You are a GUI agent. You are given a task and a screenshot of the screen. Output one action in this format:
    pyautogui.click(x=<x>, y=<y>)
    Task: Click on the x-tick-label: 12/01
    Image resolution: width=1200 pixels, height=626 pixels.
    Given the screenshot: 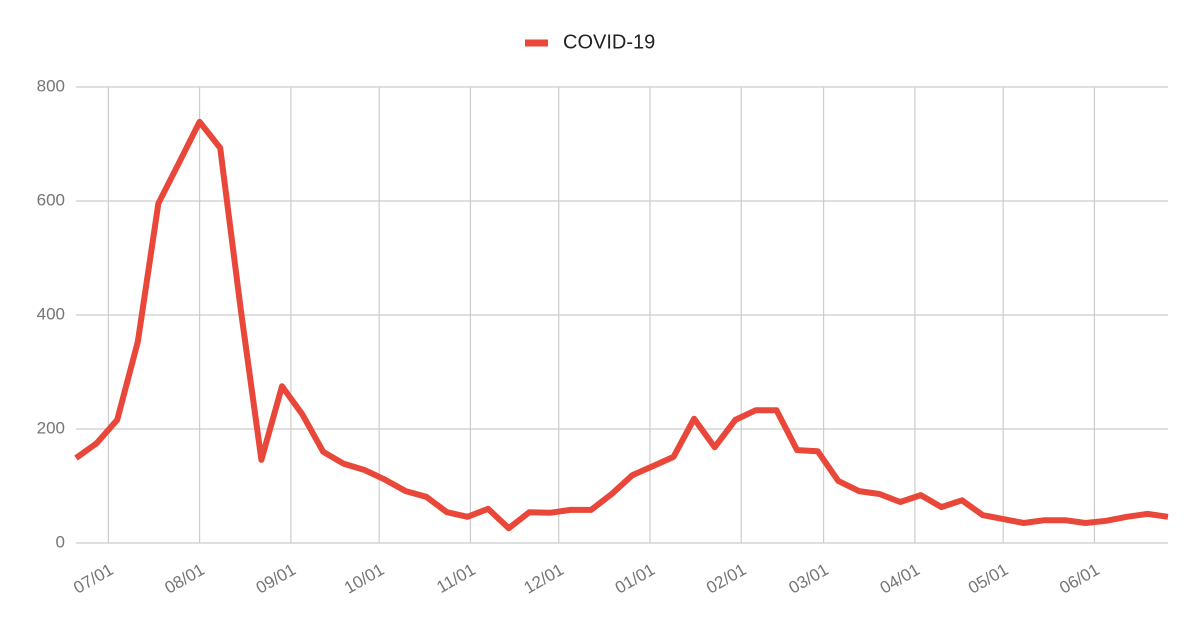 What is the action you would take?
    pyautogui.click(x=544, y=579)
    